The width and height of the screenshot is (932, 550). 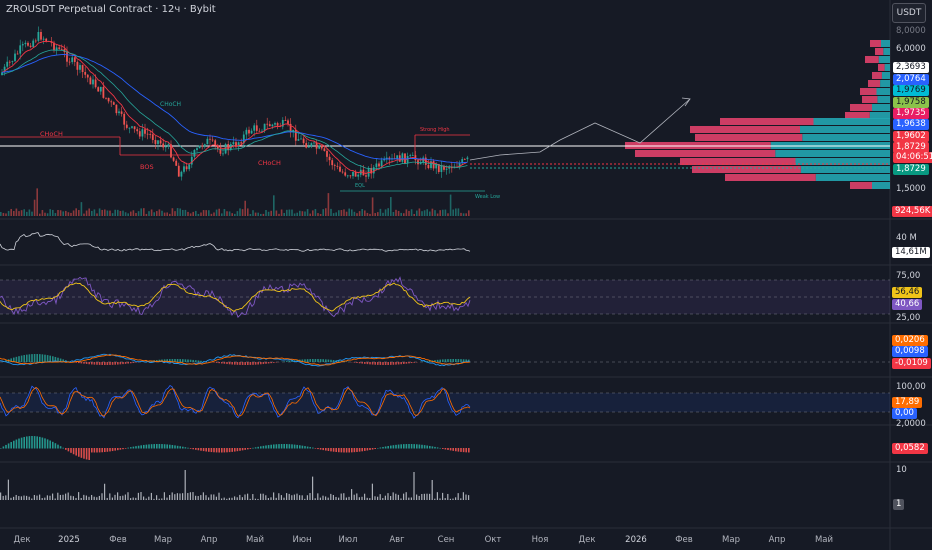 I want to click on rsi-ma-tag: 56,46, so click(x=907, y=292).